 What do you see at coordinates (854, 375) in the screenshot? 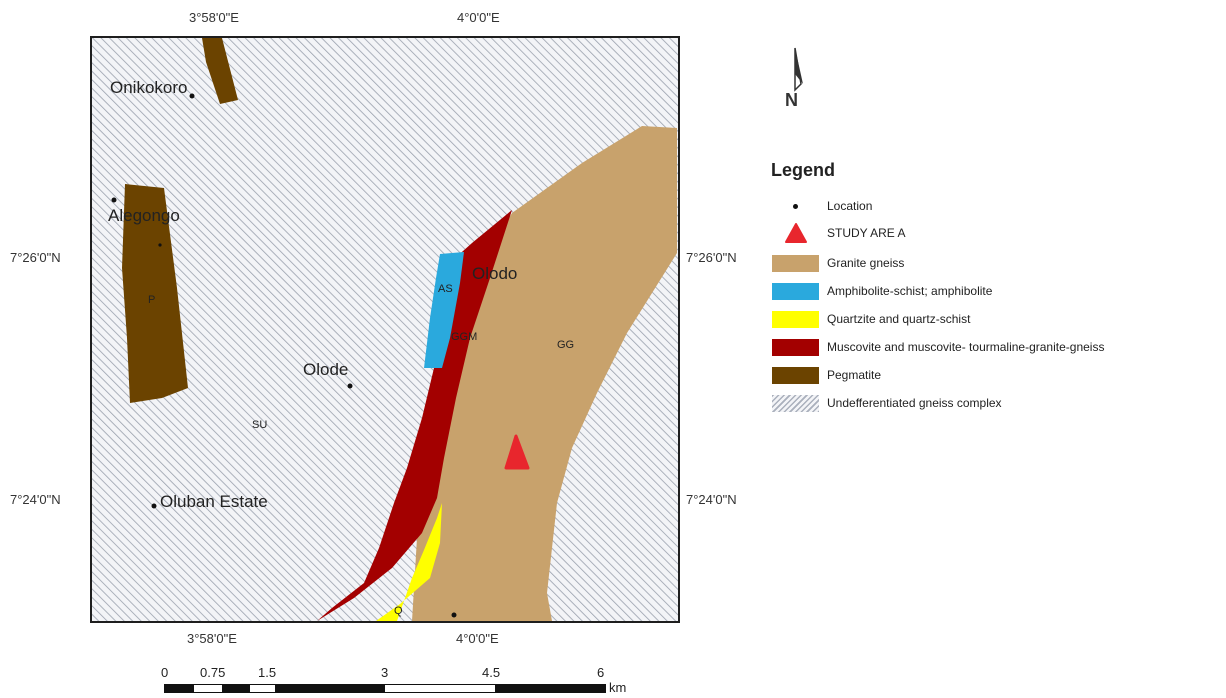
I see `legend-label: Pegmatite` at bounding box center [854, 375].